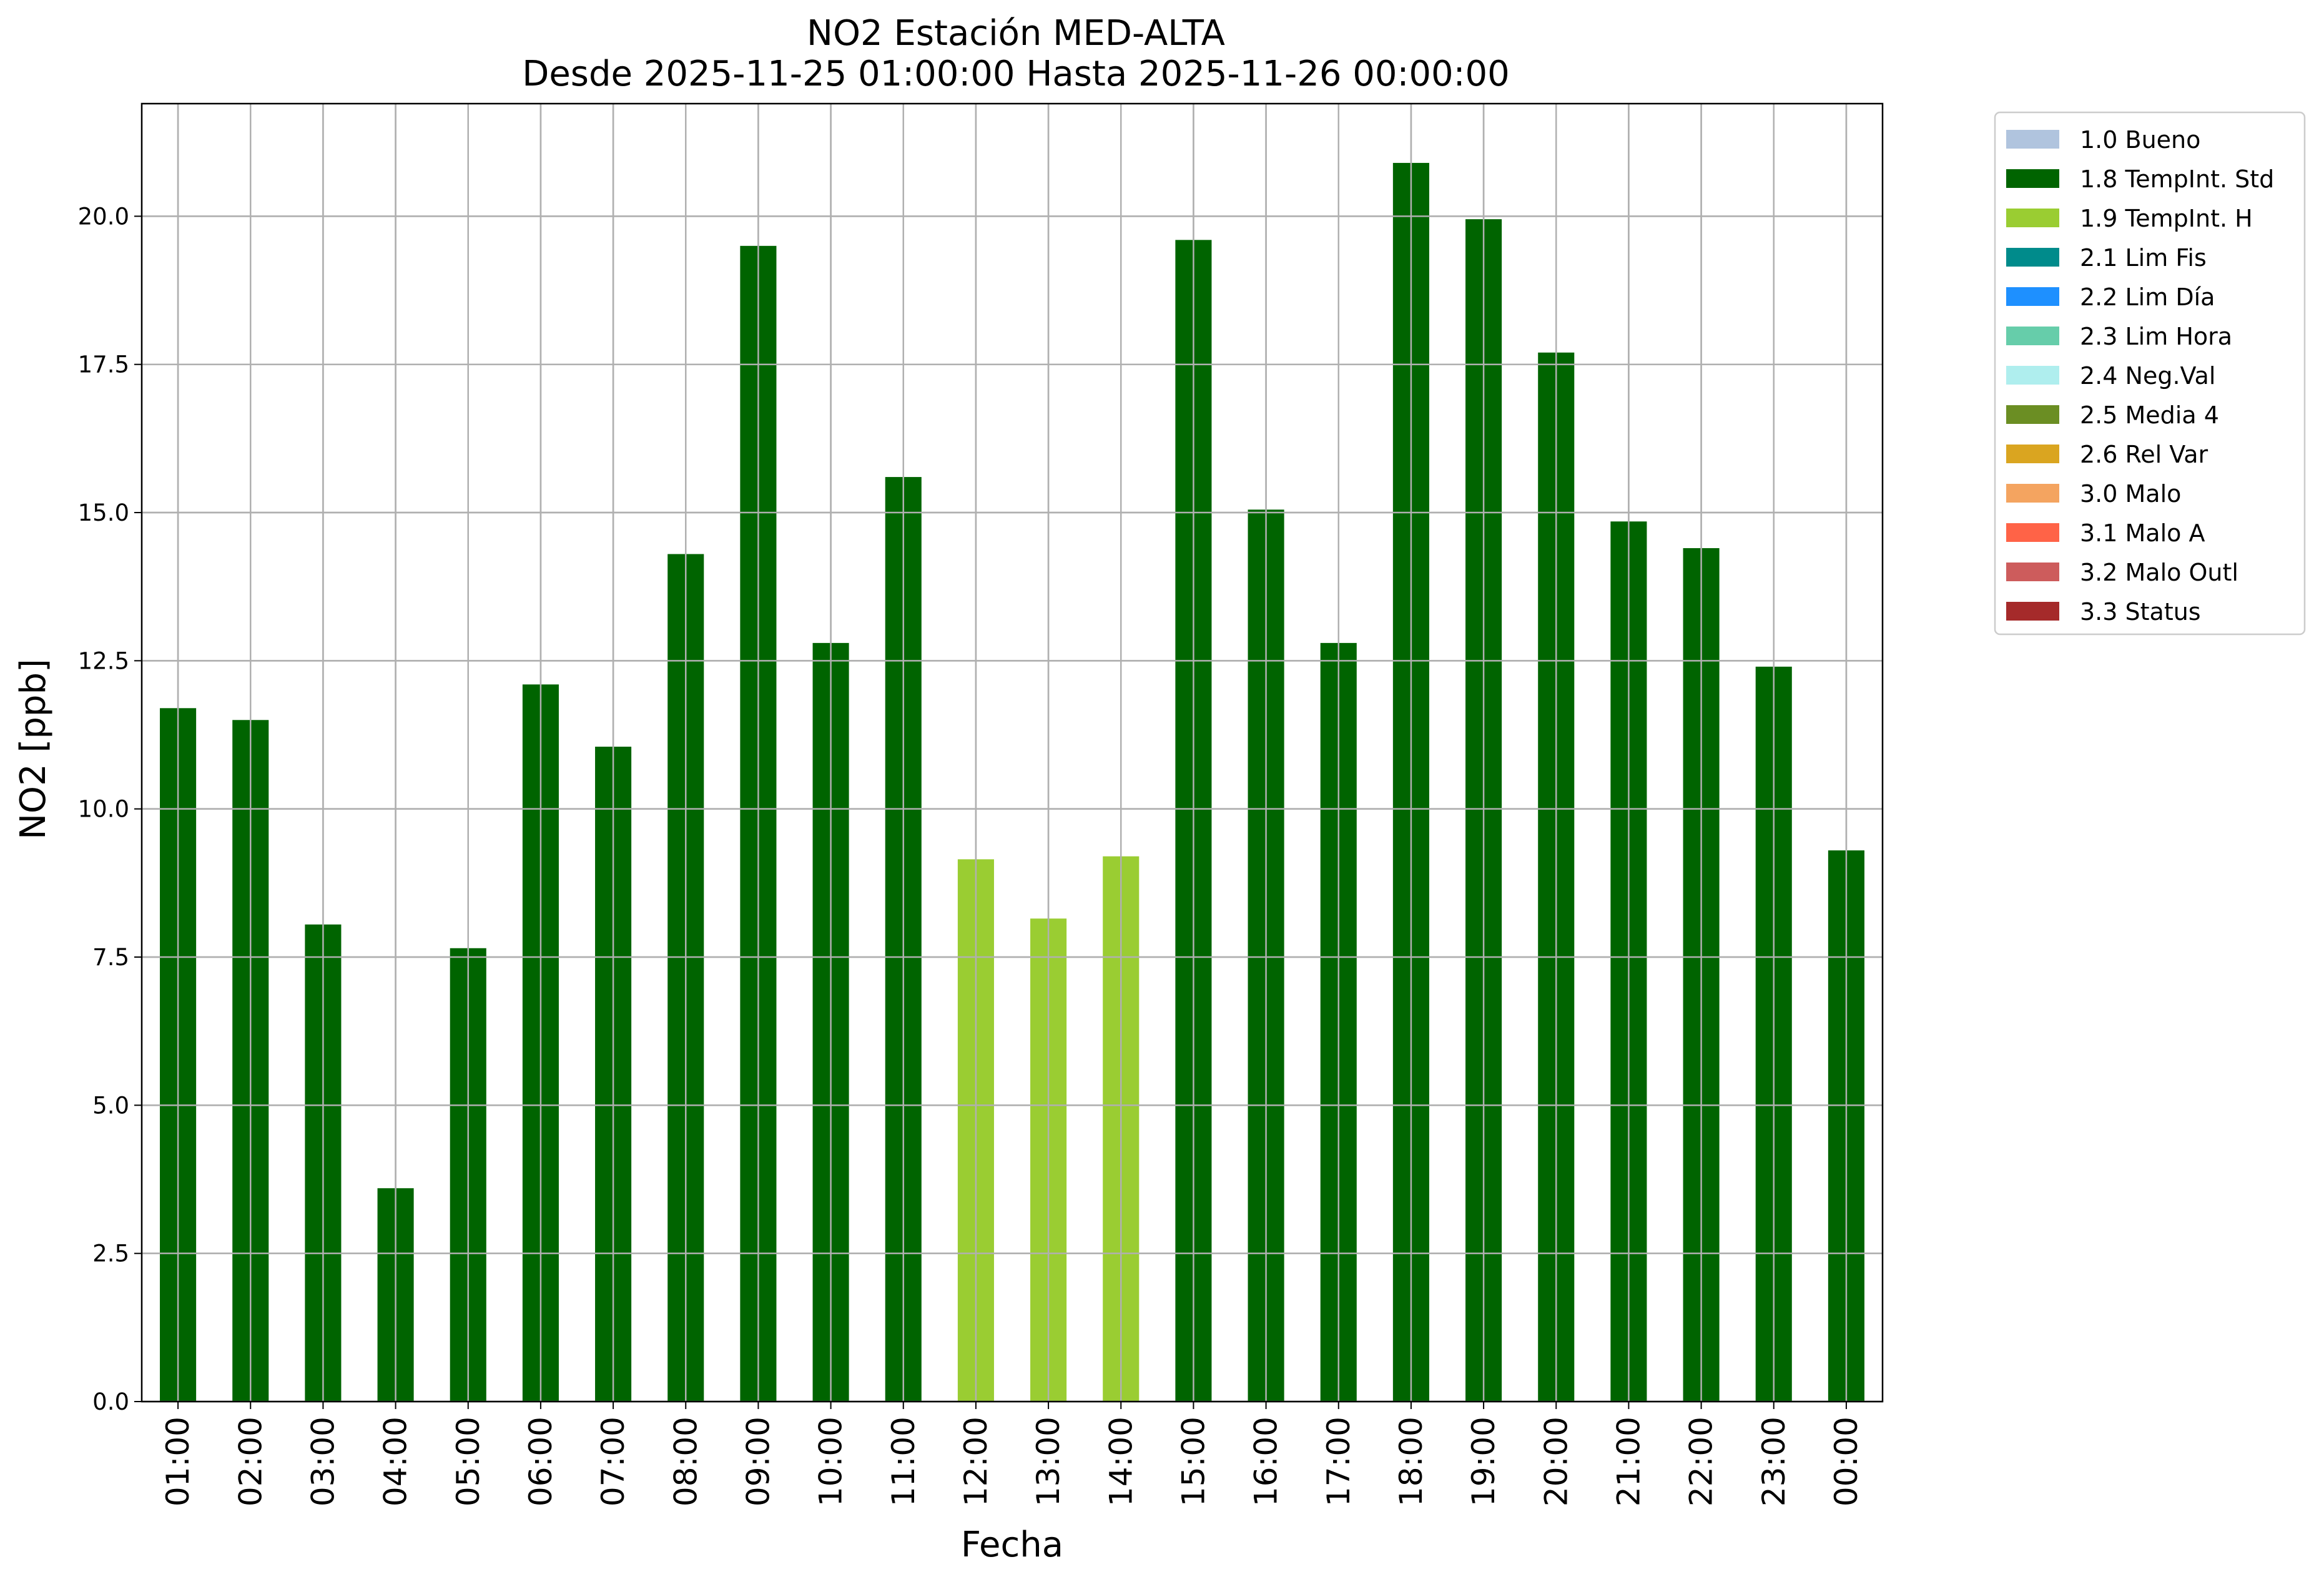 The image size is (2324, 1582). I want to click on y-tick-label: 12.5, so click(103, 660).